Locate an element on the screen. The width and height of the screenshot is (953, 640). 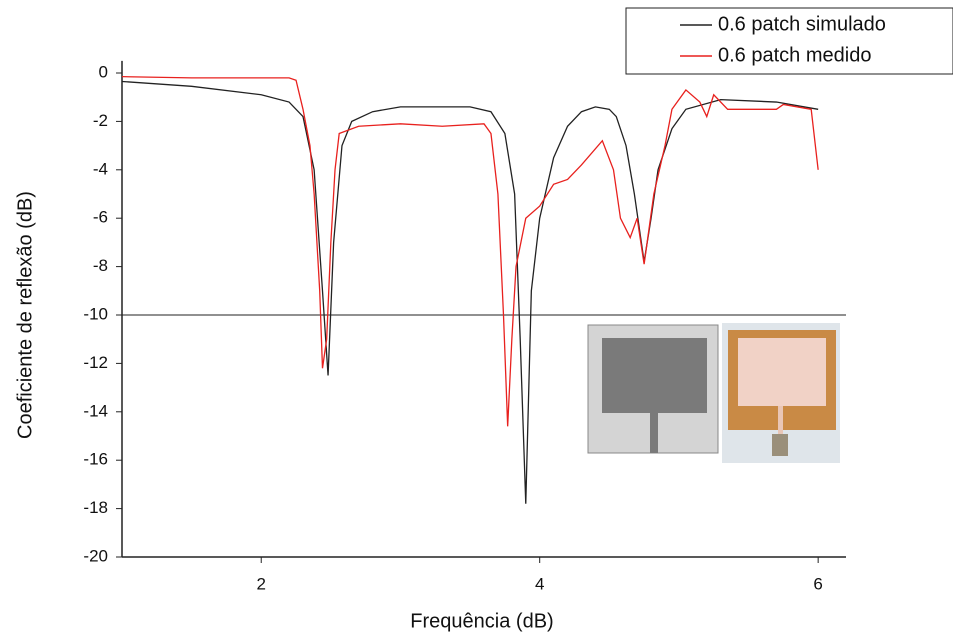
y-tick-label: -18 is located at coordinates (95, 507).